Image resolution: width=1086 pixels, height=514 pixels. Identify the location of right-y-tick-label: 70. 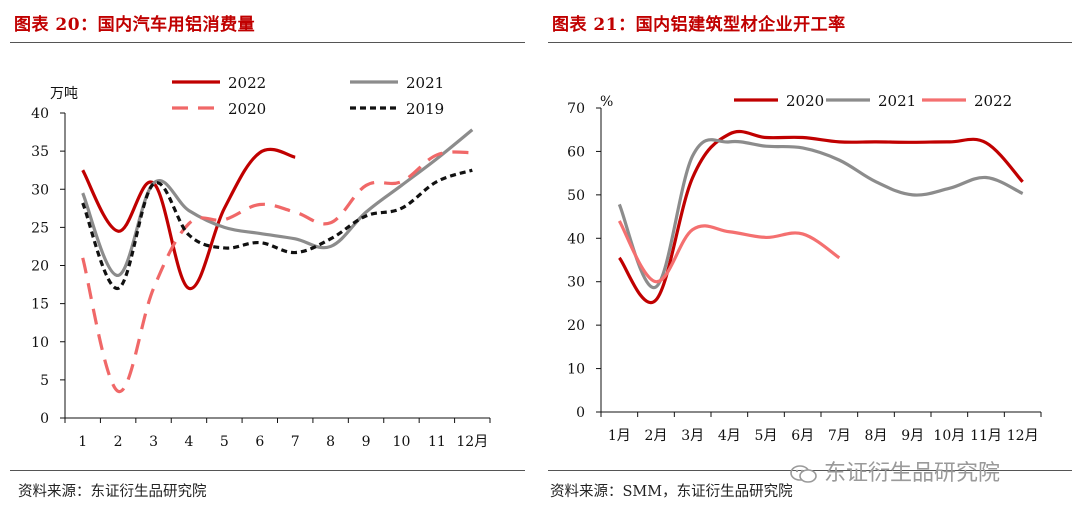
(576, 109).